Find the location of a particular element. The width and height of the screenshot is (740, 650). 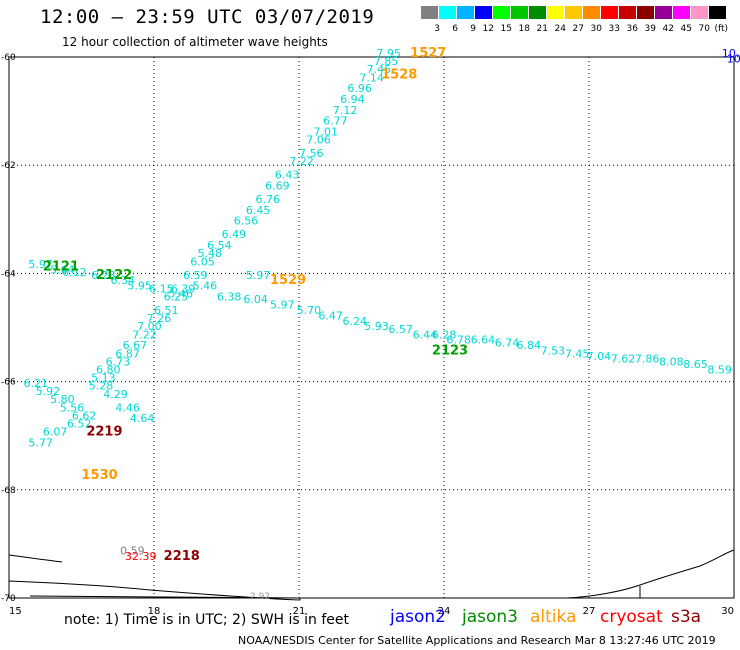

y-tick-label: -70 is located at coordinates (8, 599).